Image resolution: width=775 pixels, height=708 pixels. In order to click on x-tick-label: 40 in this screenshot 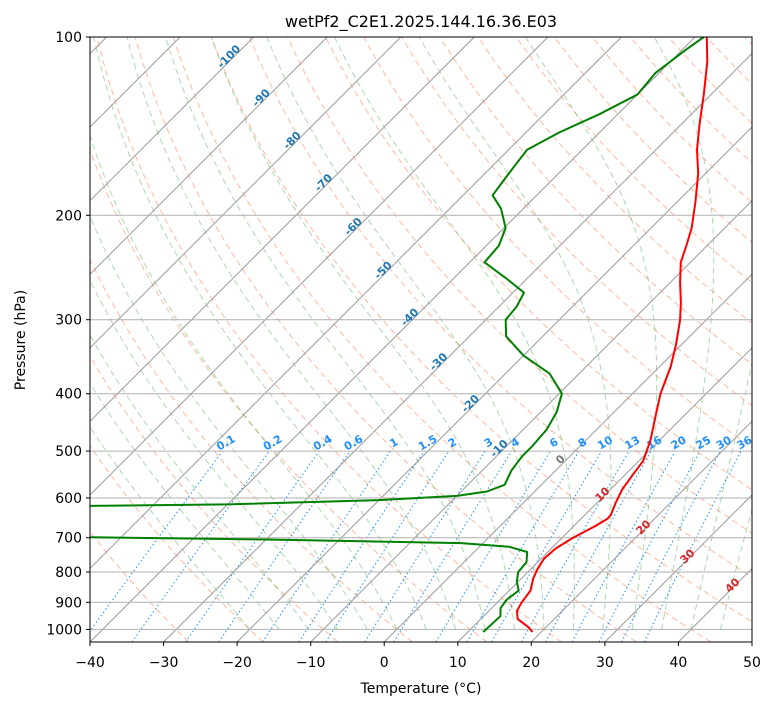, I will do `click(678, 663)`.